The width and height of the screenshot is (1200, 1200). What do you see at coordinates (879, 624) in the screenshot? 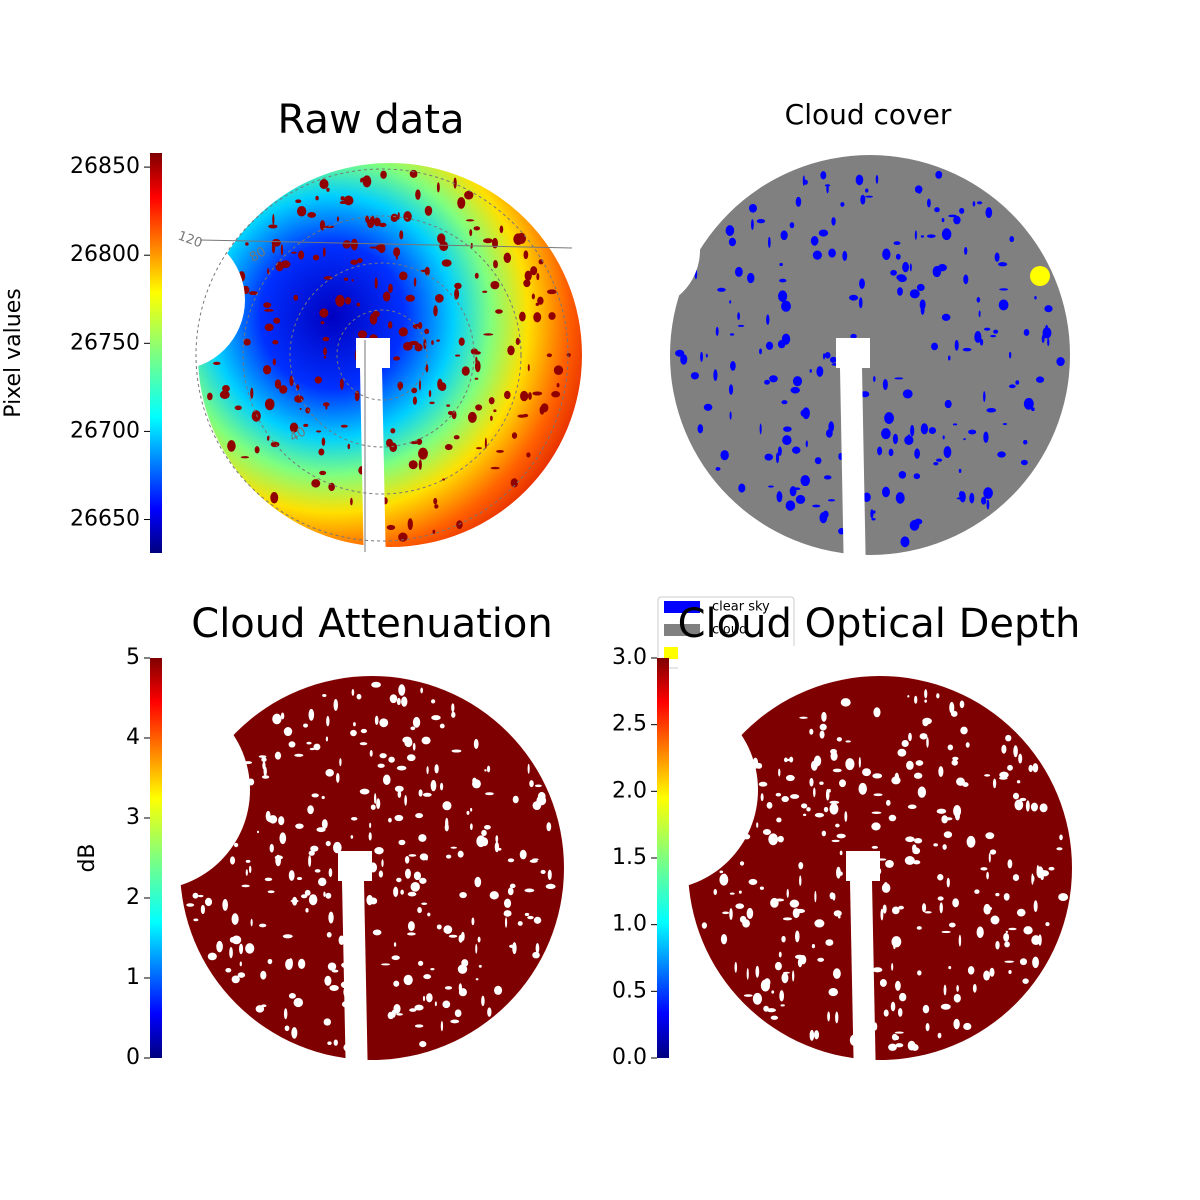
I see `panel-title: Cloud Optical Depth` at bounding box center [879, 624].